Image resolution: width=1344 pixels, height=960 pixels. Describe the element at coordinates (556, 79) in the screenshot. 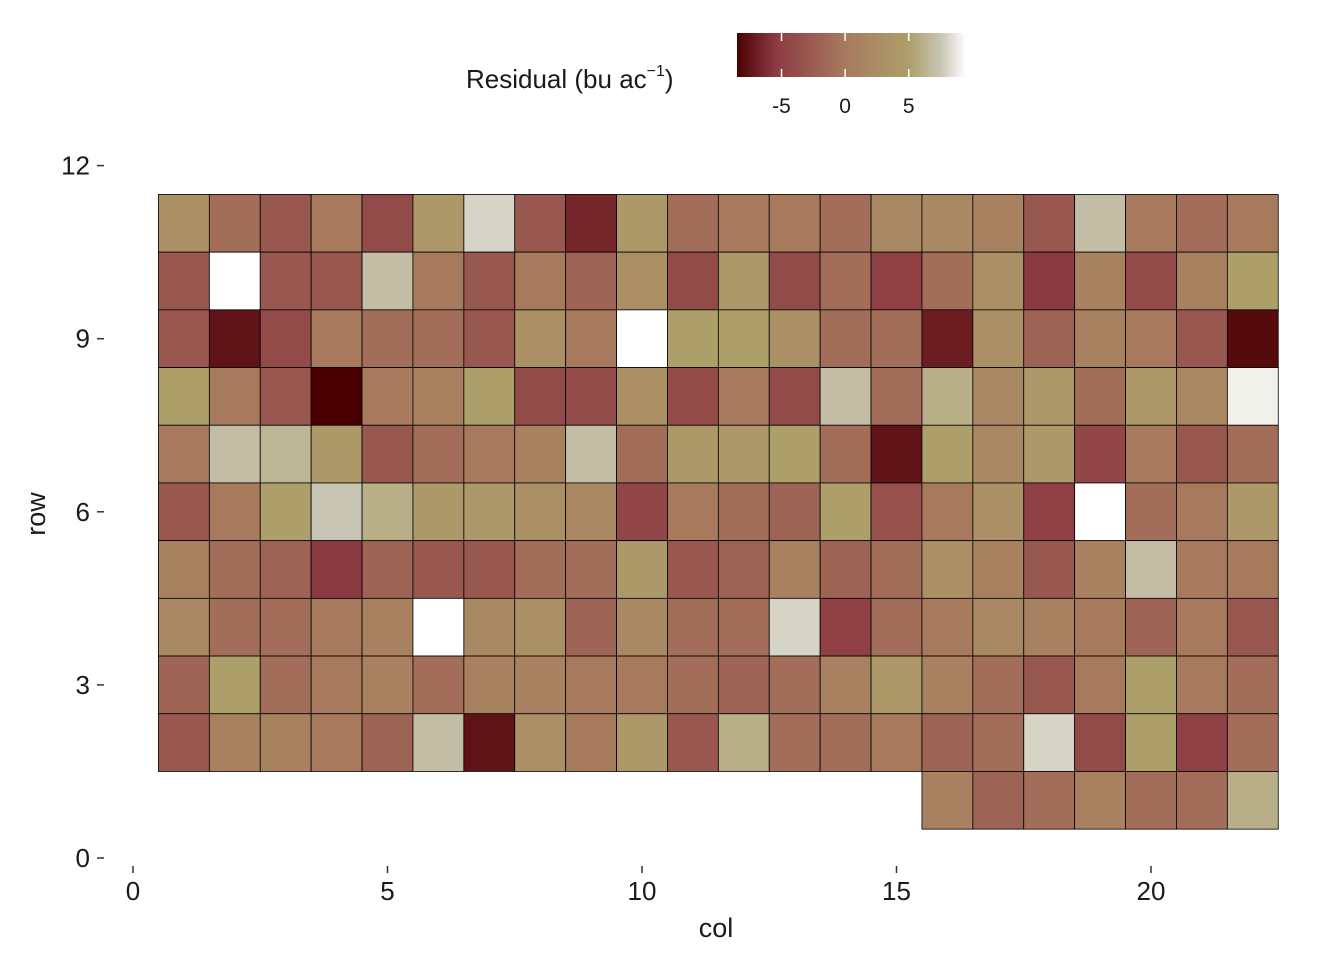

I see `legend-title-main: Residual (bu ac` at that location.